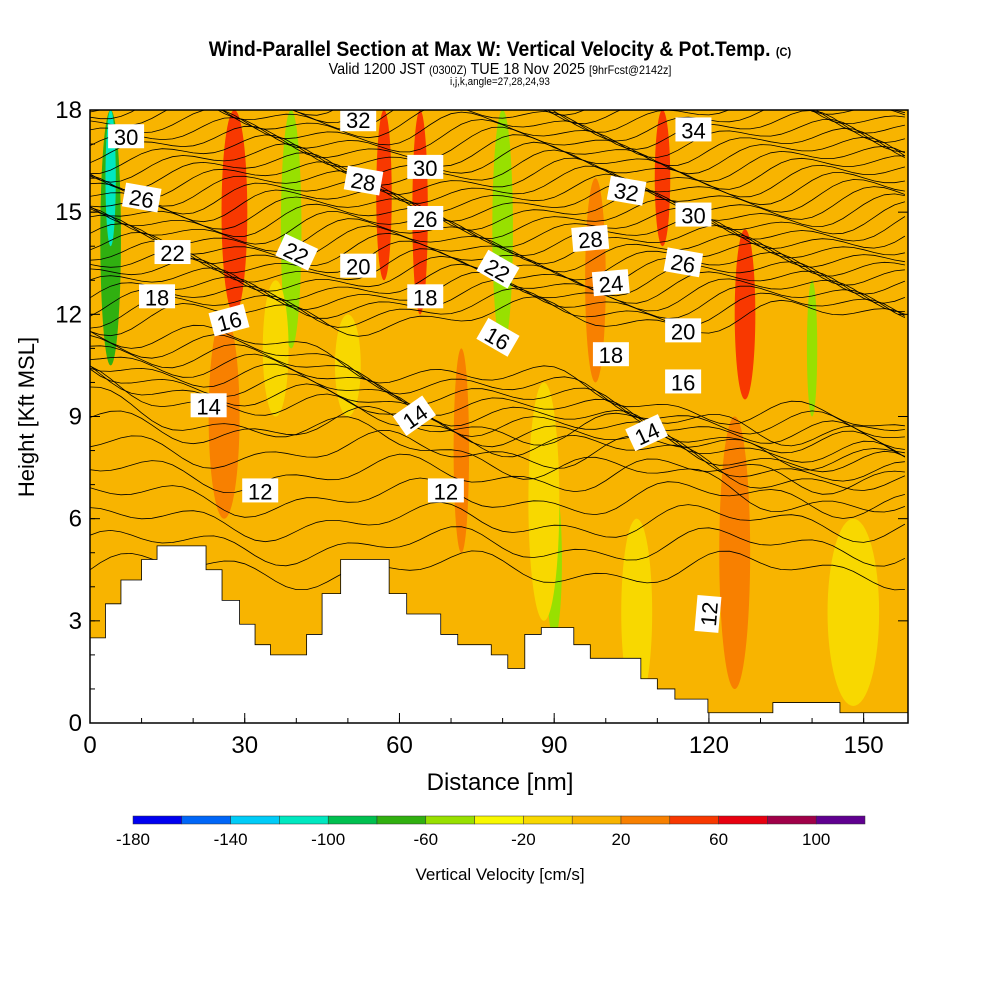 The width and height of the screenshot is (1000, 1000). What do you see at coordinates (590, 239) in the screenshot?
I see `contour-label-text: 28` at bounding box center [590, 239].